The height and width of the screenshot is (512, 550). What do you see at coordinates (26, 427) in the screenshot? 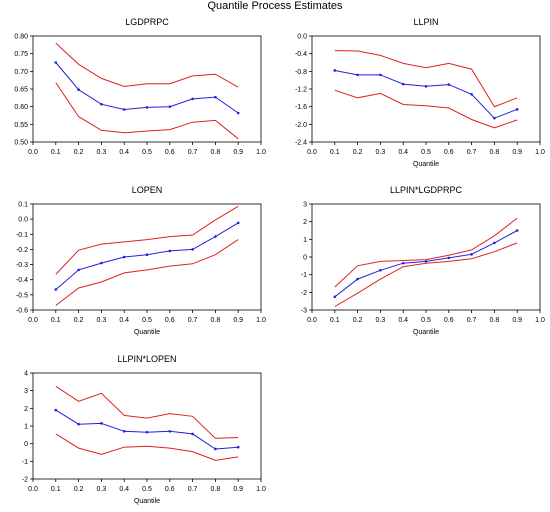
I see `y-tick-label: 1` at bounding box center [26, 427].